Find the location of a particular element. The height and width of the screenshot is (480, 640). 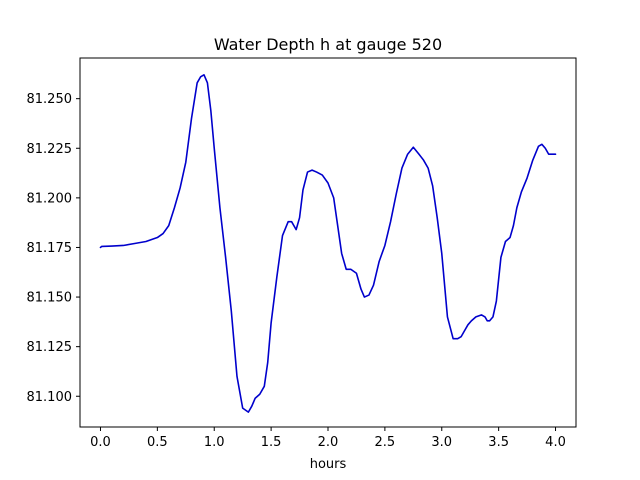

x-tick-label: 0.0 is located at coordinates (100, 442).